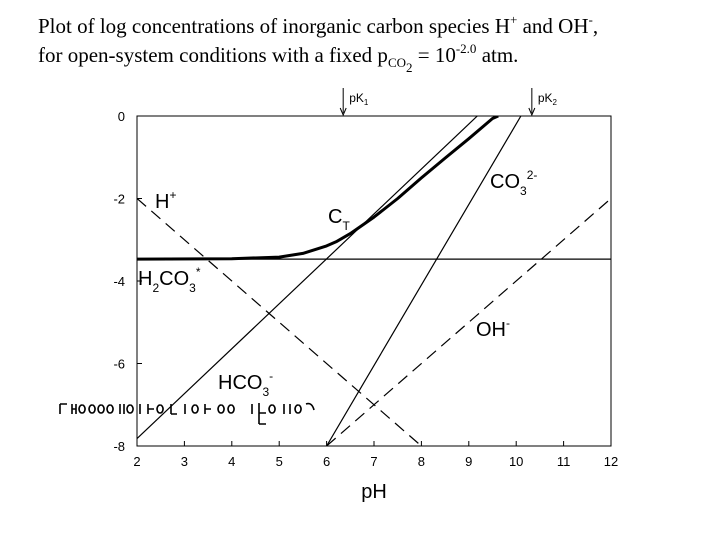  I want to click on label-oh-minus: OH-, so click(493, 328).